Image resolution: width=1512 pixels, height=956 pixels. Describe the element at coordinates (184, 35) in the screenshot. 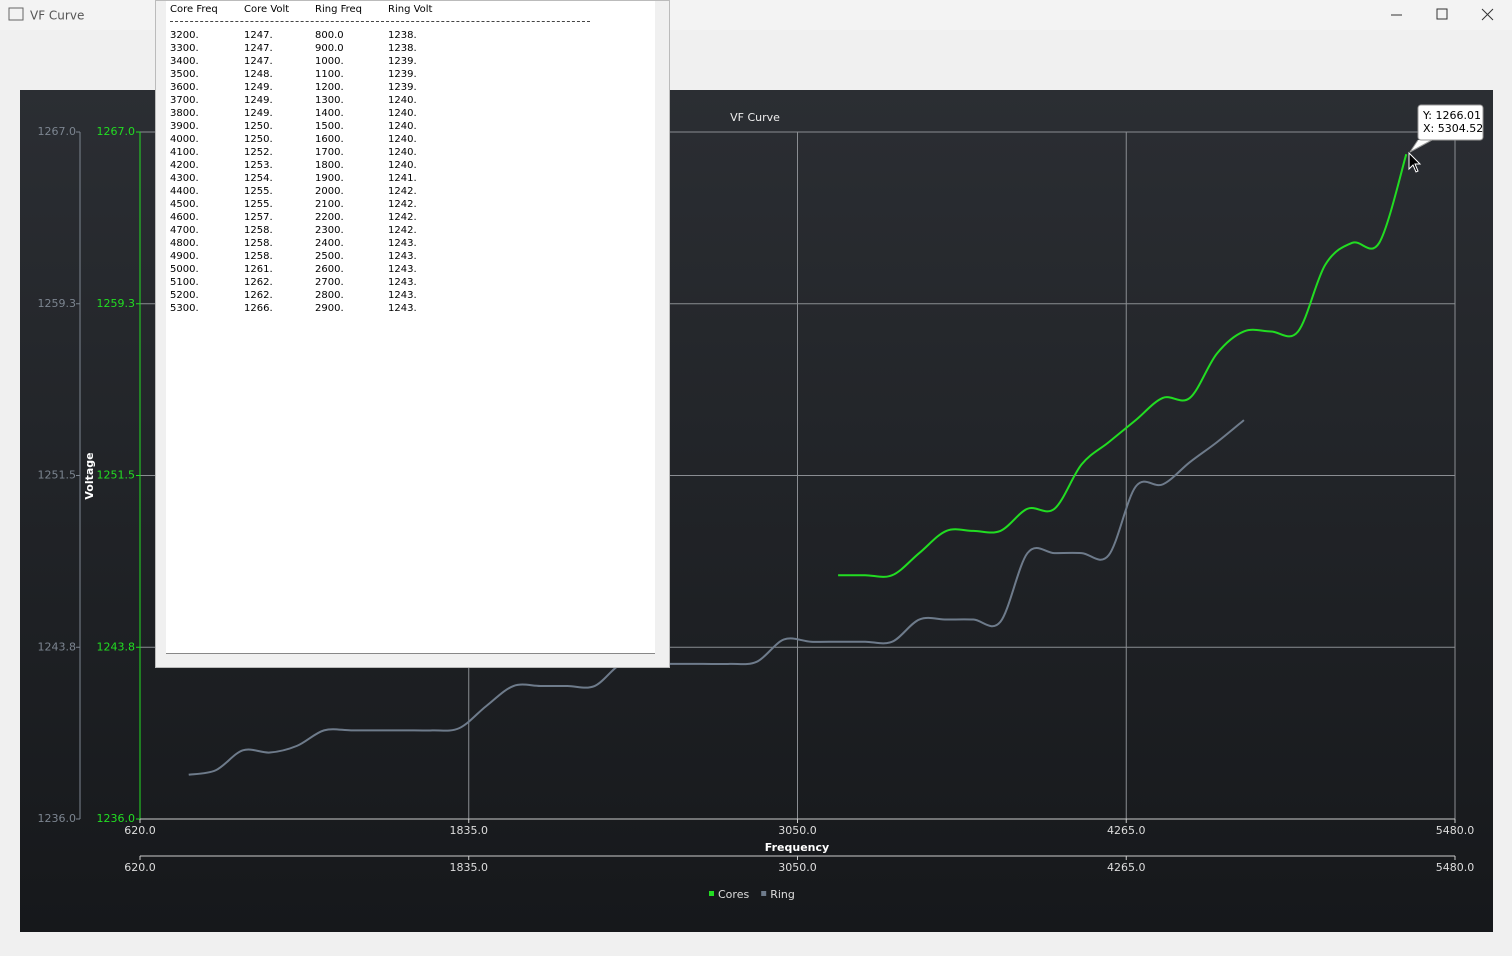

I see `table-cell: 3200.` at that location.